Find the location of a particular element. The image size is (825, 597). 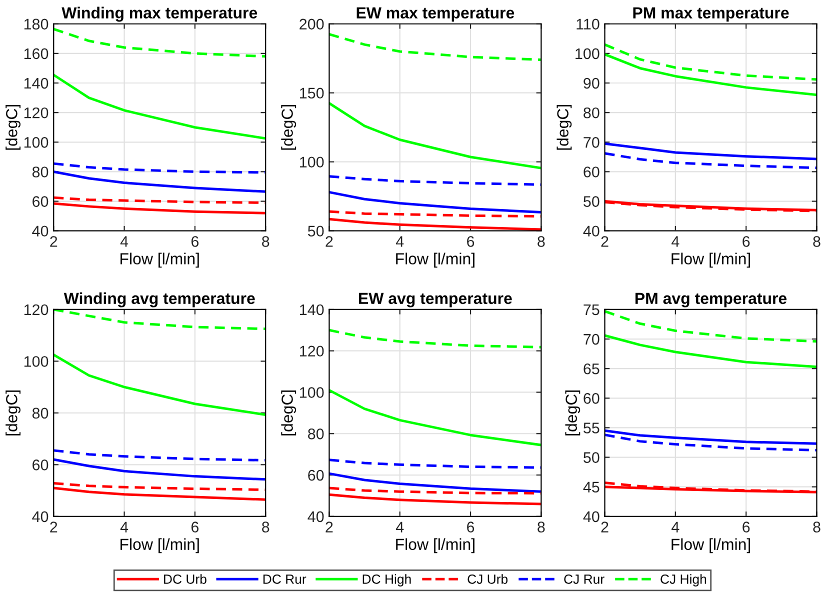

y-tick-label: 65 is located at coordinates (592, 368).